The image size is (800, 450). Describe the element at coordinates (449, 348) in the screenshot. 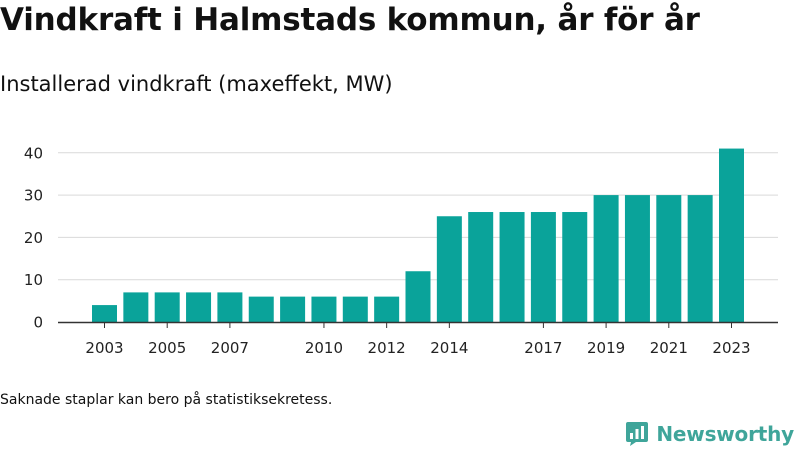

I see `x-tick-label: 2014` at that location.